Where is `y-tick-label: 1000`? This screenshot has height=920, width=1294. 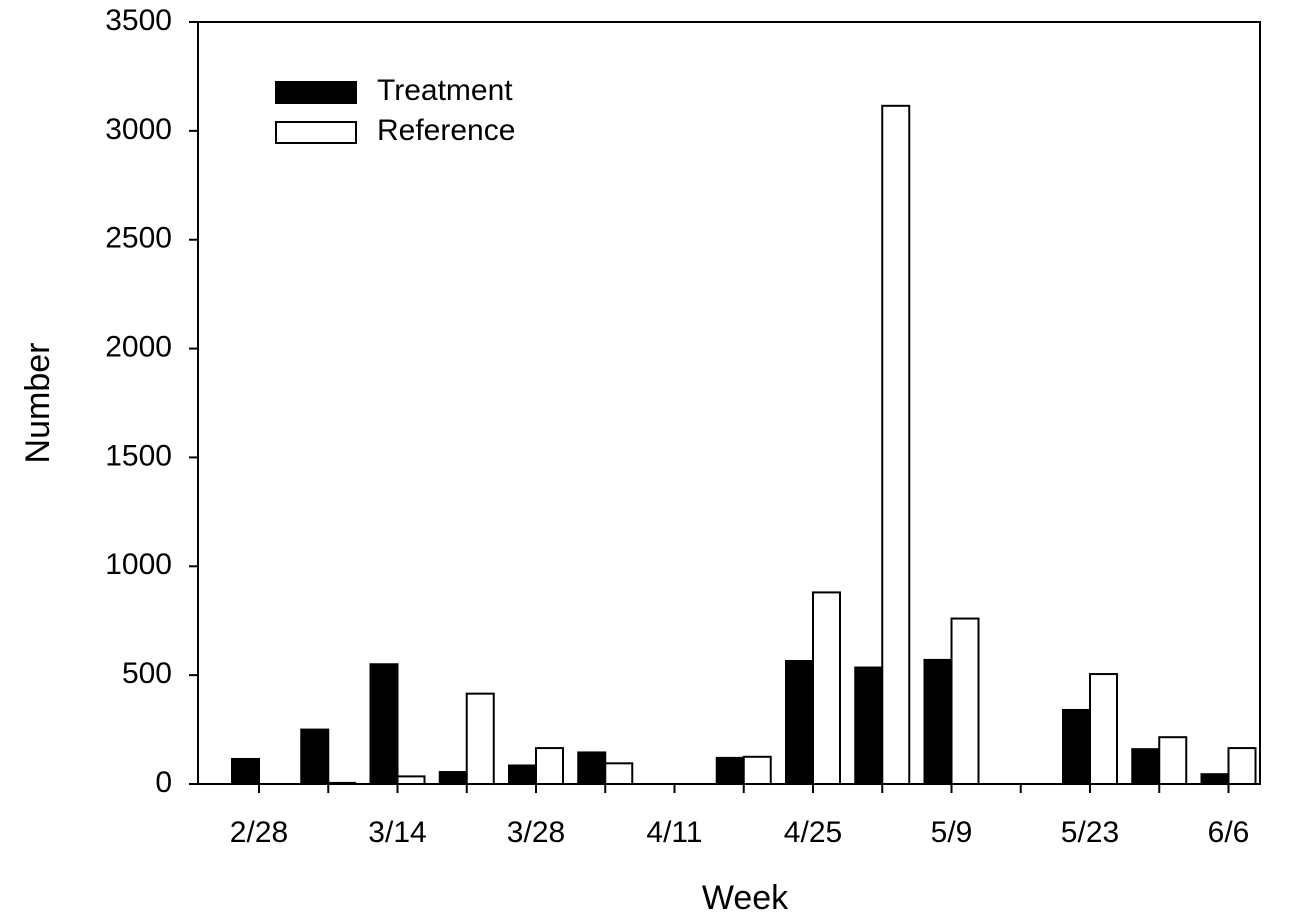
y-tick-label: 1000 is located at coordinates (138, 564).